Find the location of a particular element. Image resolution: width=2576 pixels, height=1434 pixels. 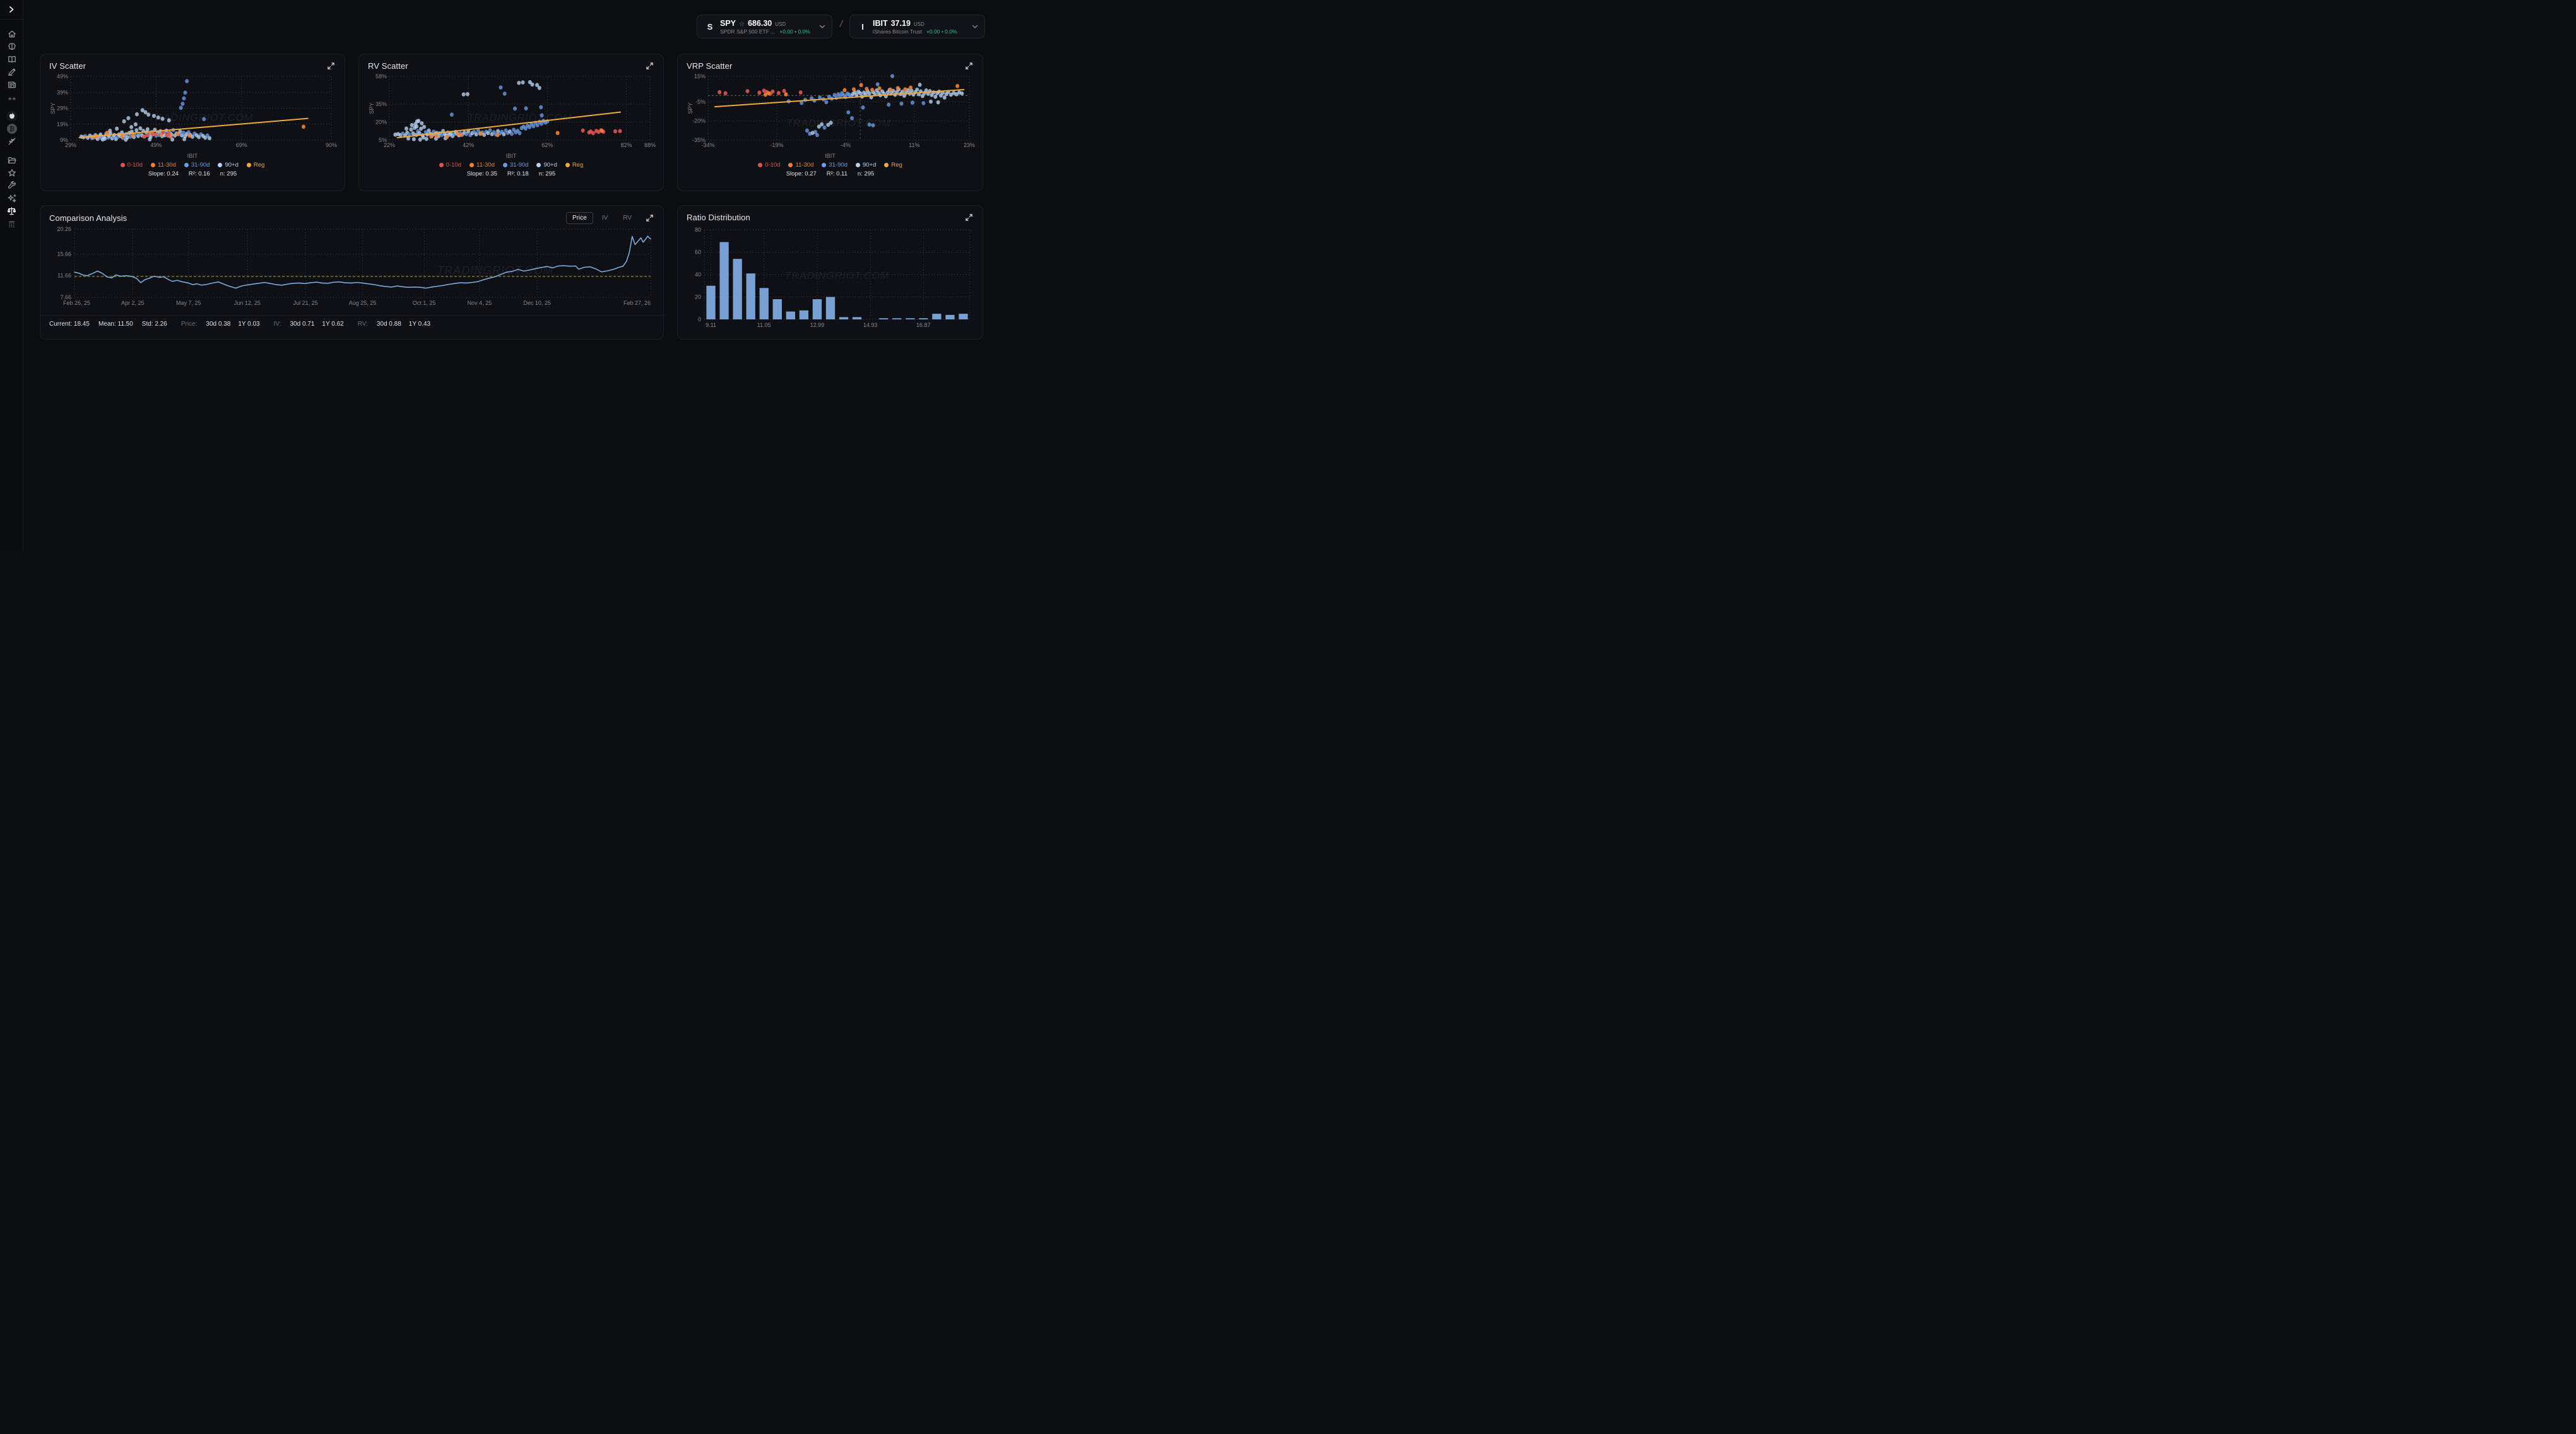

sidebar-item-commodities is located at coordinates (11, 141).